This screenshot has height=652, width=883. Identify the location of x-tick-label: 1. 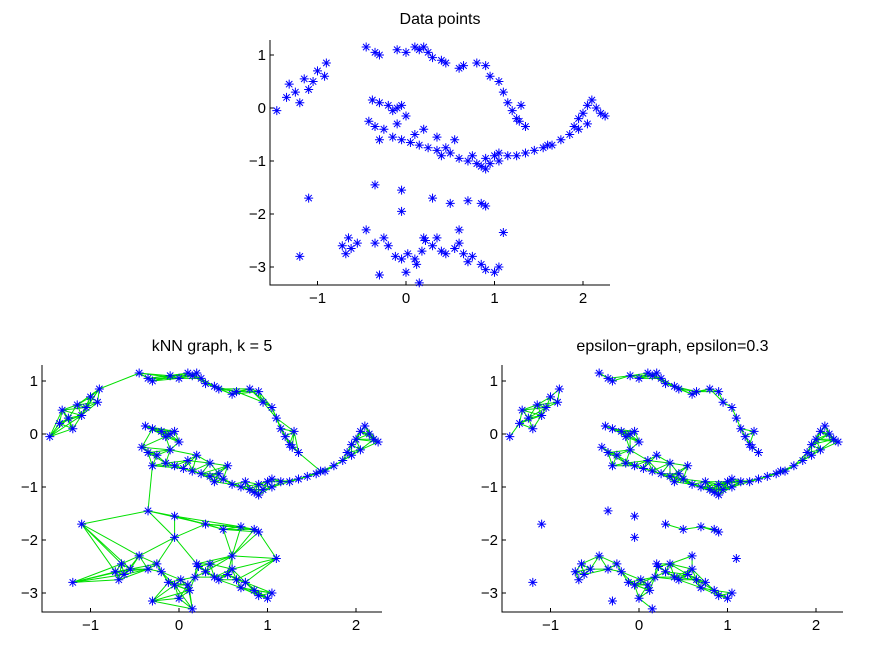
(267, 625).